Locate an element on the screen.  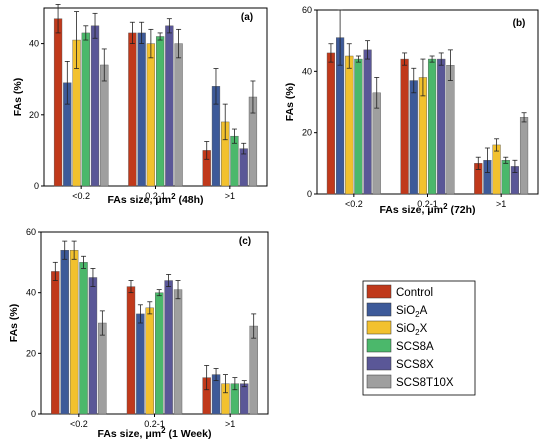
legend-entry: SiO2A is located at coordinates (412, 312).